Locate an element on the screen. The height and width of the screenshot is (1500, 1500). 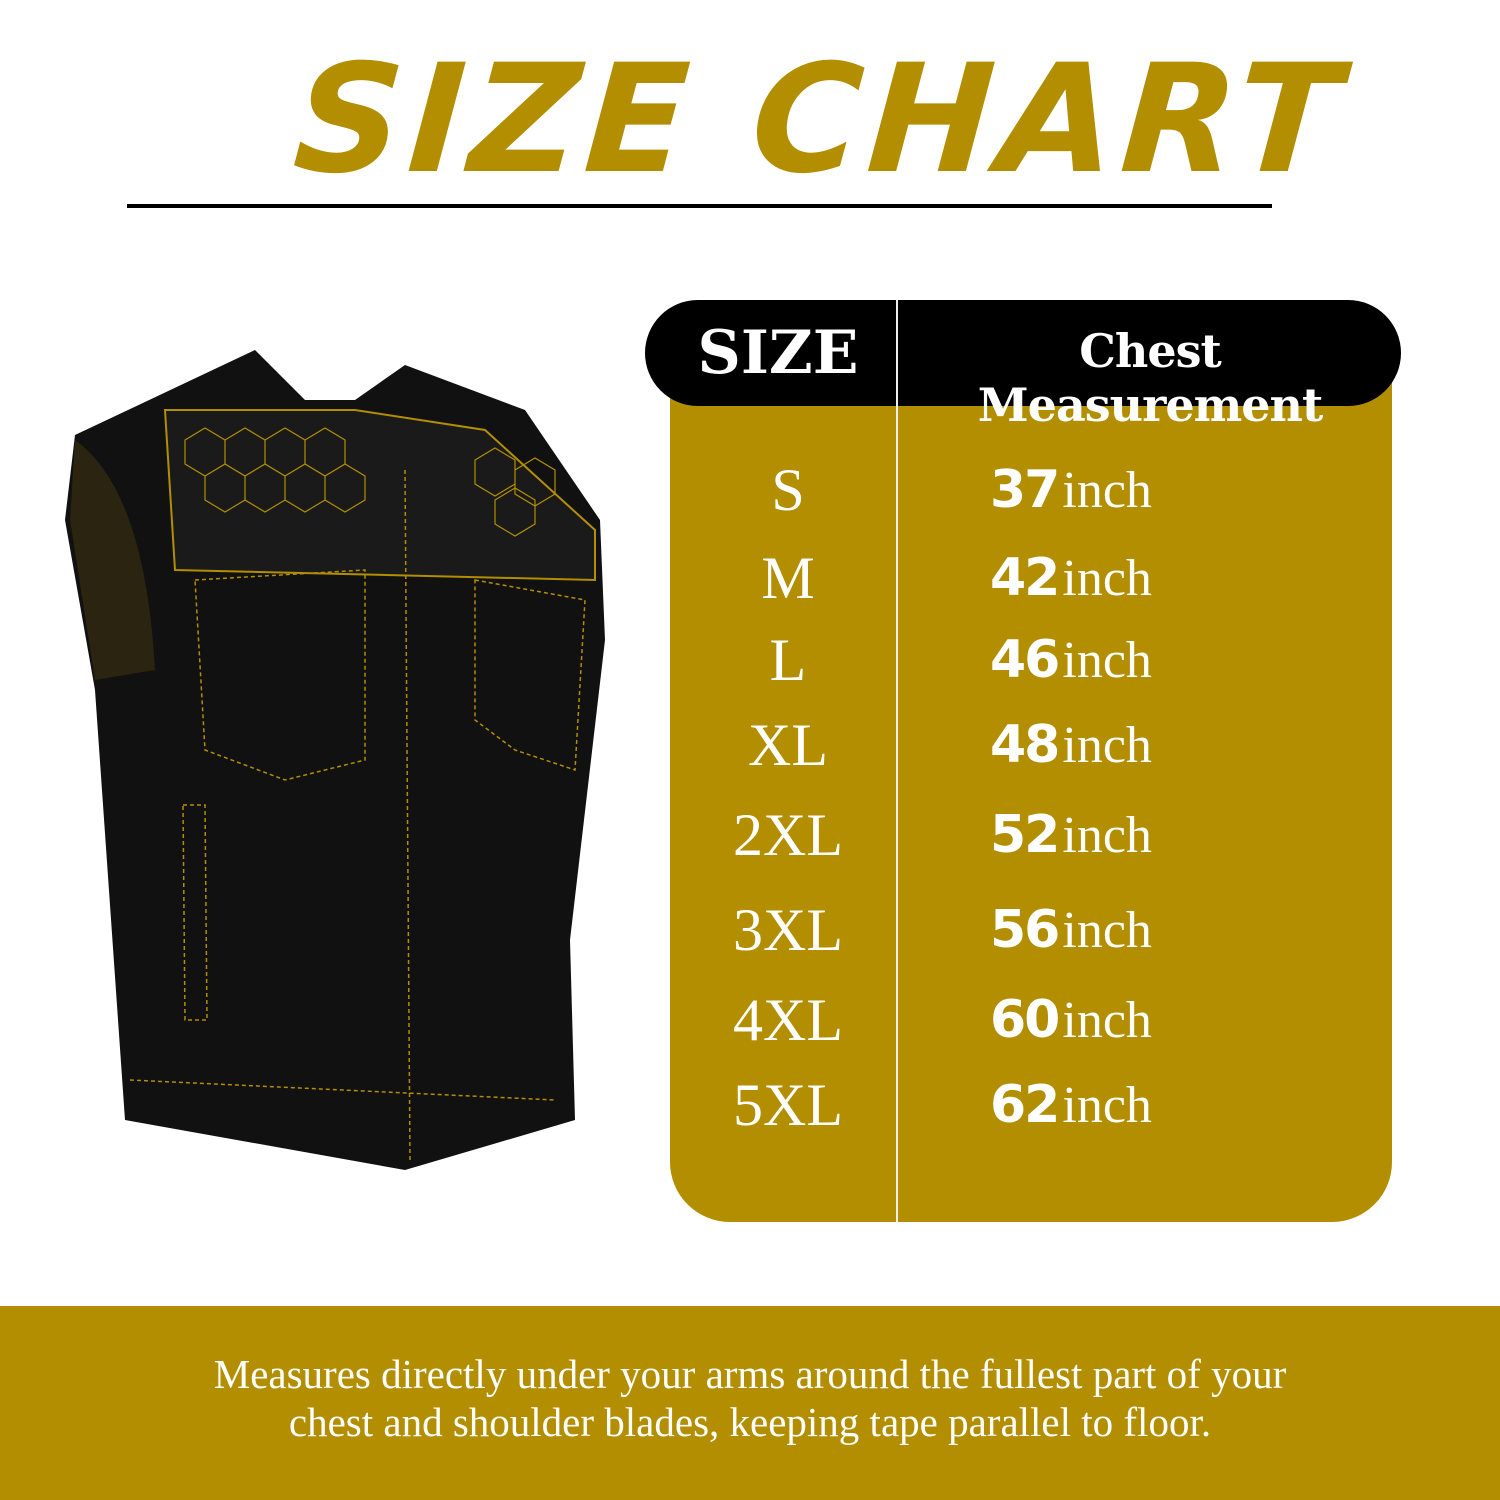
size-label: XL is located at coordinates (788, 745).